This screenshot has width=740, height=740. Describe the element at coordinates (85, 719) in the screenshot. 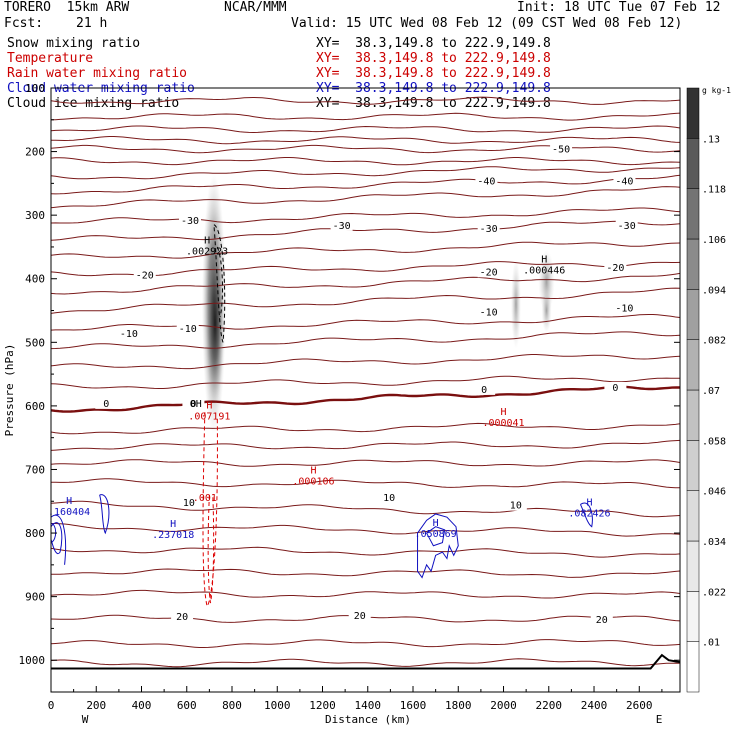

I see `x-end-label-left: W` at that location.